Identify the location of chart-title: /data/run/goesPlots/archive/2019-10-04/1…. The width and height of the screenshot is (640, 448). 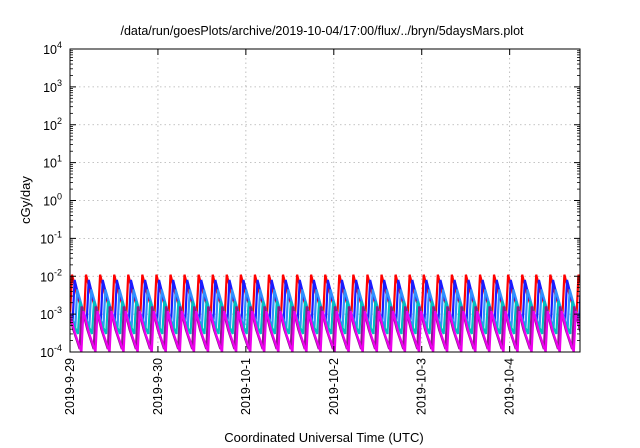
(322, 31).